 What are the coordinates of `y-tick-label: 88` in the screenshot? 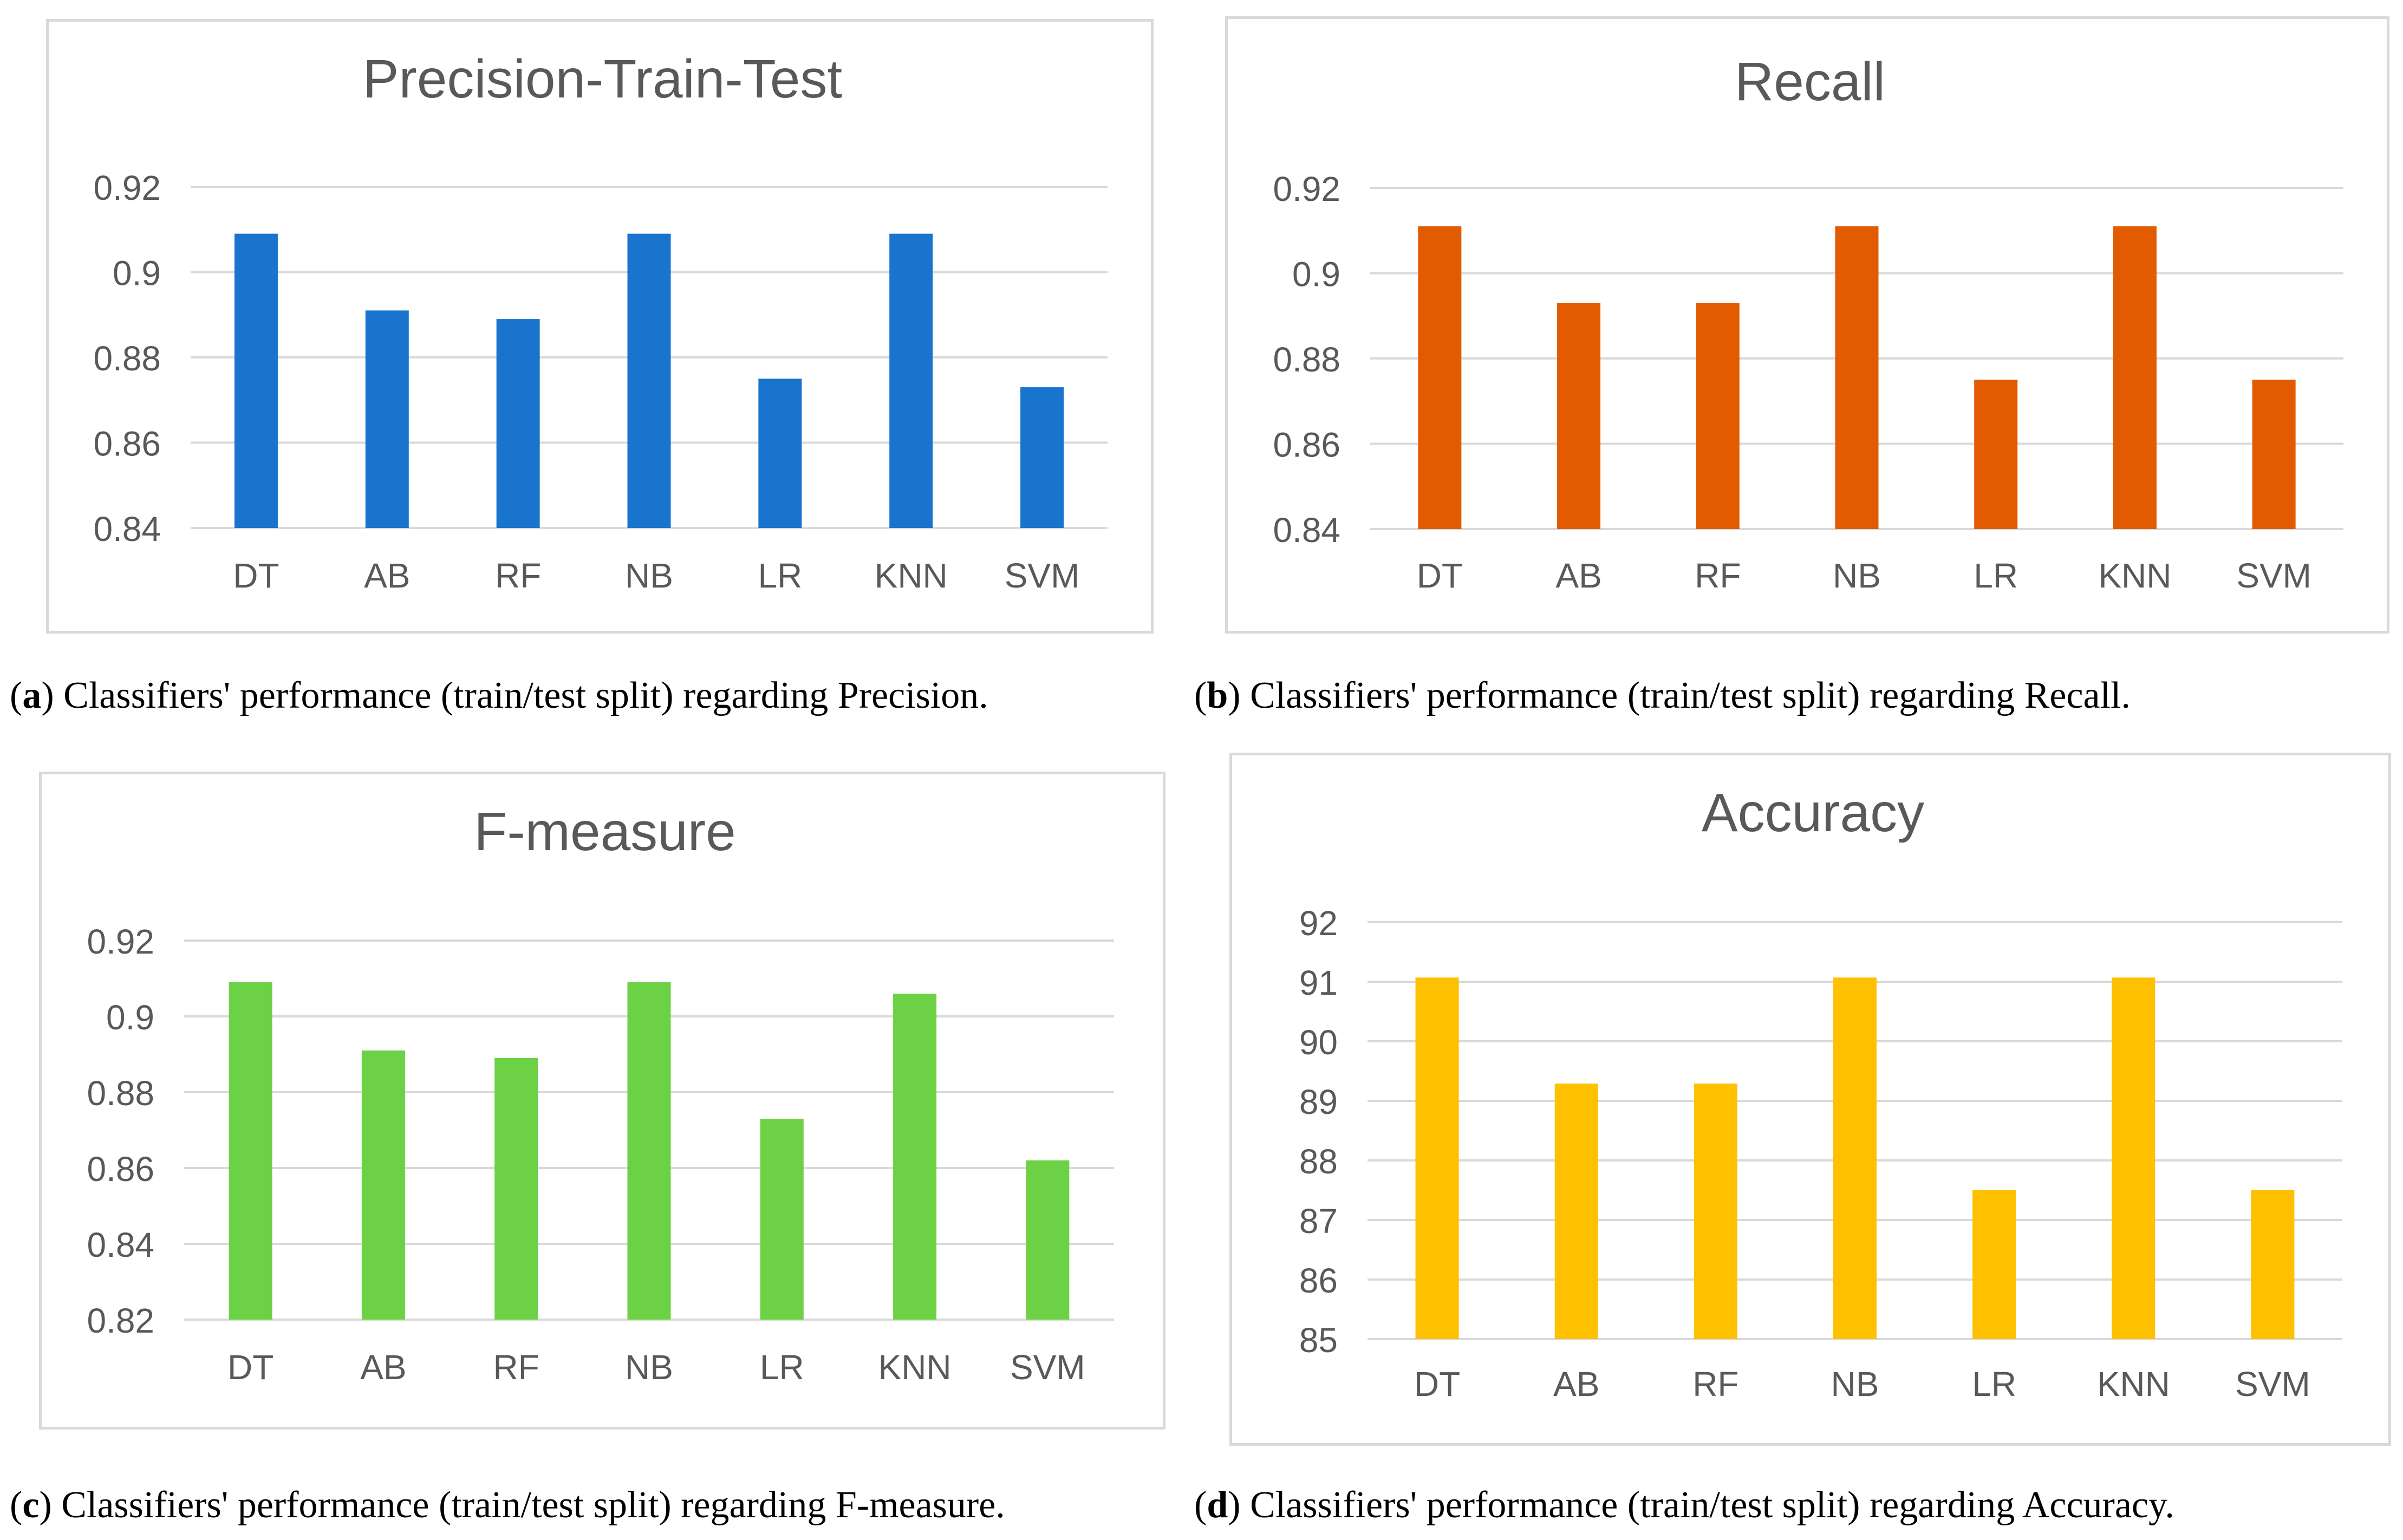 It's located at (1318, 1162).